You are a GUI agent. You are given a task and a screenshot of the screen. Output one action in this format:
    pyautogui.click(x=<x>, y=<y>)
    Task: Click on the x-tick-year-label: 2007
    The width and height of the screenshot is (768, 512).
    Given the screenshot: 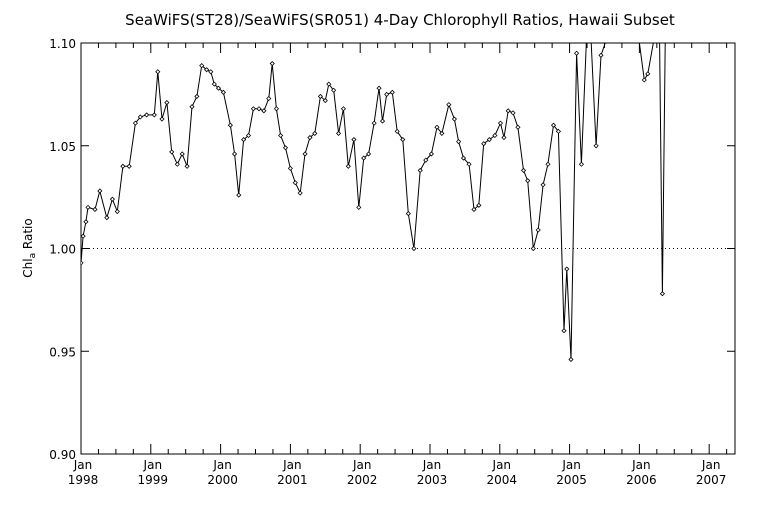 What is the action you would take?
    pyautogui.click(x=711, y=480)
    